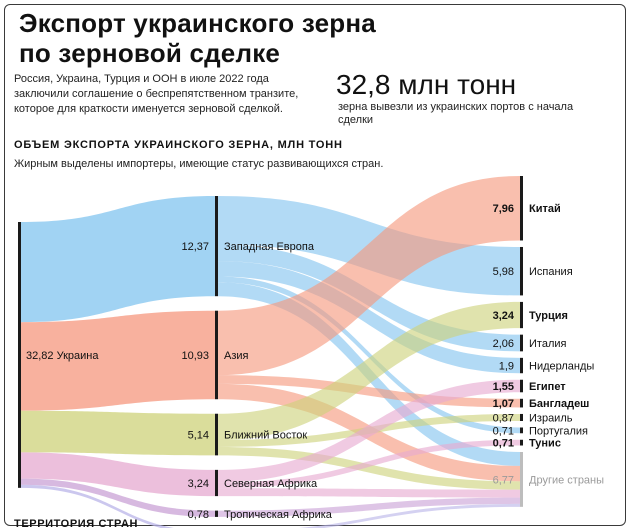  What do you see at coordinates (216, 483) in the screenshot?
I see `region-bar-северная-африка` at bounding box center [216, 483].